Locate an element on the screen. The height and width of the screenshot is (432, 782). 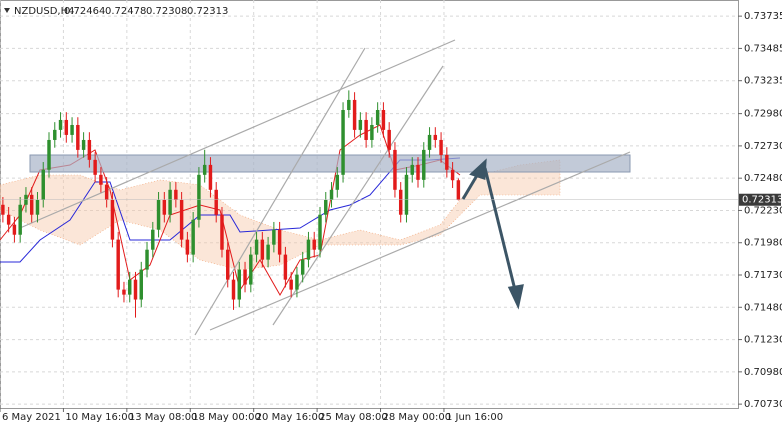
forecast-arrows is located at coordinates (492, 234).